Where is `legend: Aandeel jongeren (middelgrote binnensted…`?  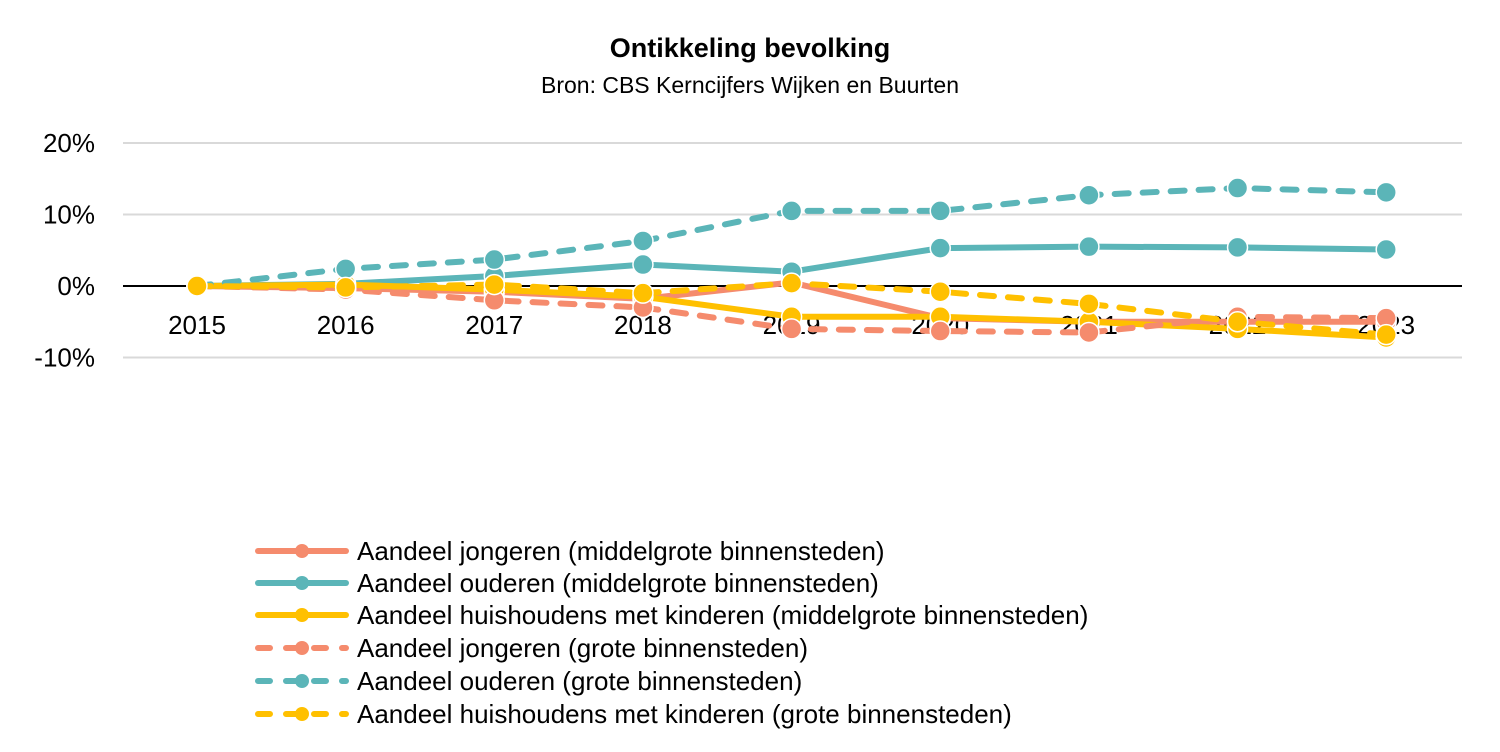 legend: Aandeel jongeren (middelgrote binnensted… is located at coordinates (671, 632).